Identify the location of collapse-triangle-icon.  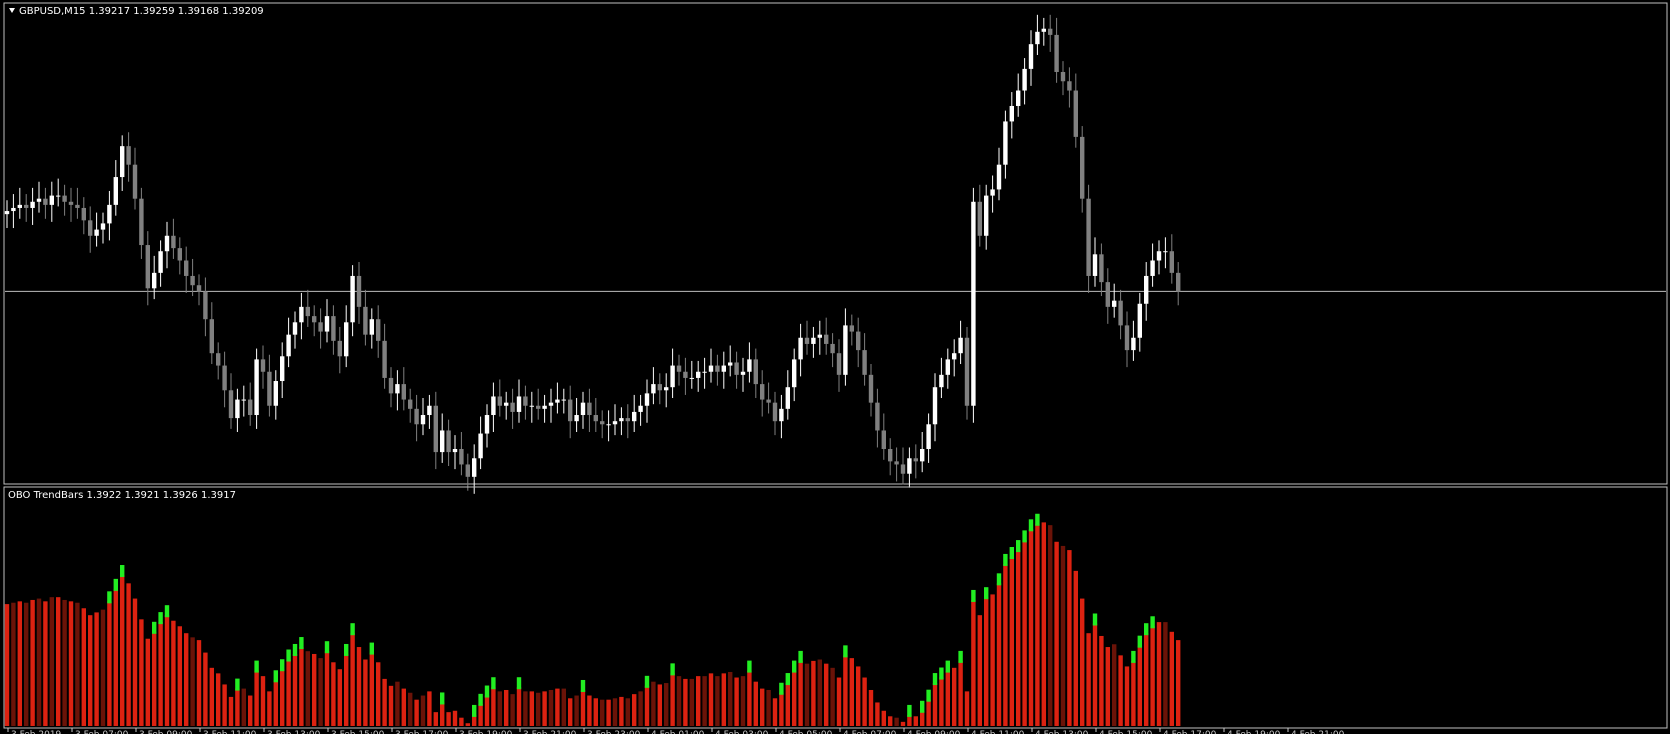
(12, 10).